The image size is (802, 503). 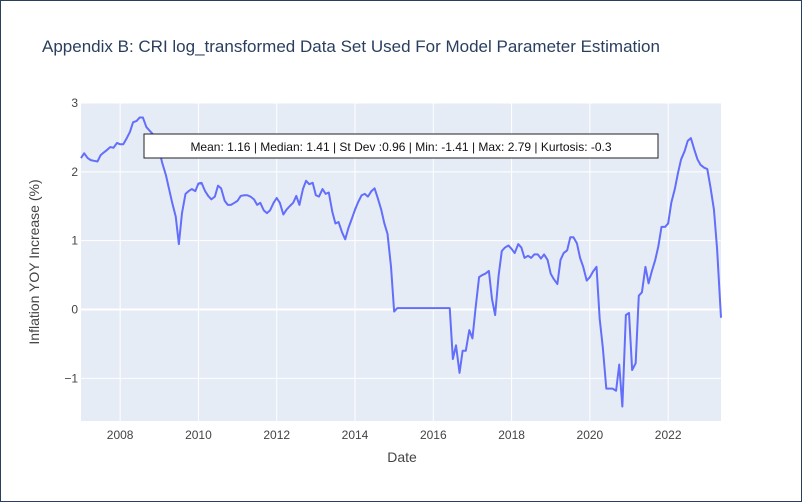 What do you see at coordinates (120, 435) in the screenshot?
I see `x-tick-label: 2008` at bounding box center [120, 435].